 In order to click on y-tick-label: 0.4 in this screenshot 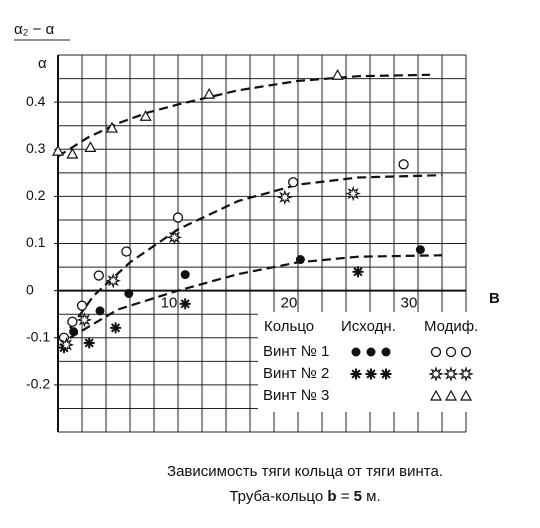, I will do `click(36, 101)`.